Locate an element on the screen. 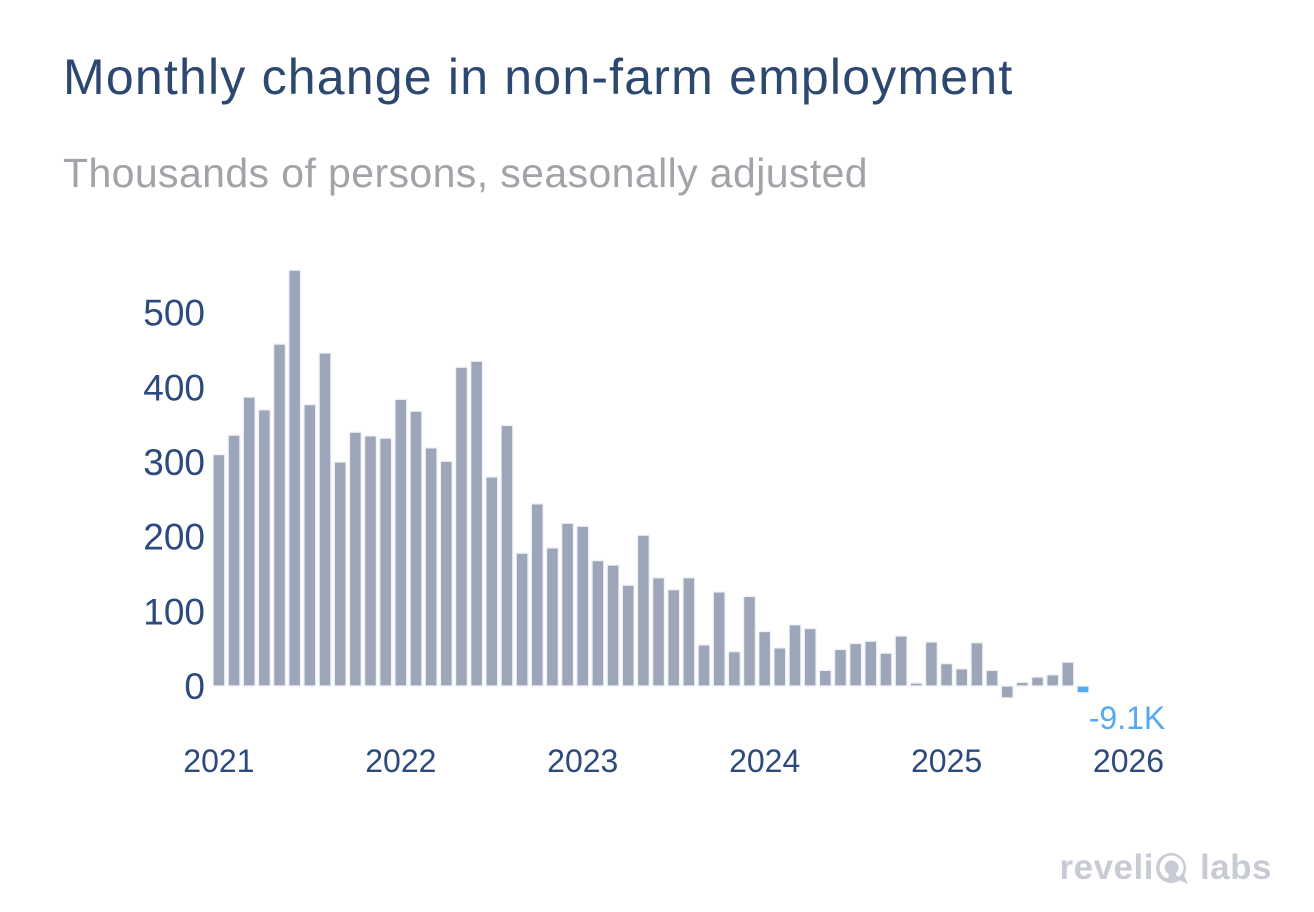 Image resolution: width=1314 pixels, height=912 pixels. x-axis-tick-label: 2021 is located at coordinates (218, 761).